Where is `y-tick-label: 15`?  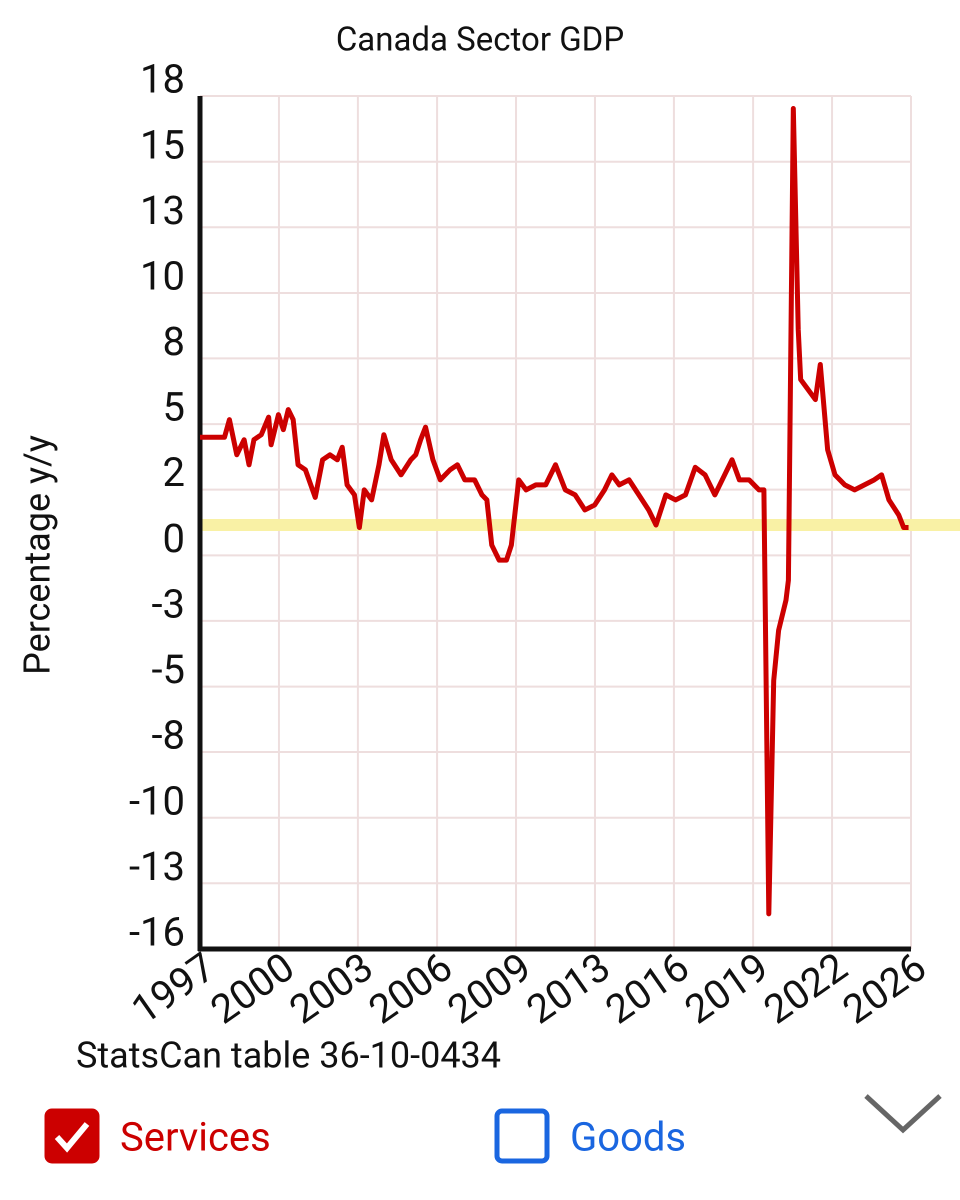
y-tick-label: 15 is located at coordinates (162, 144).